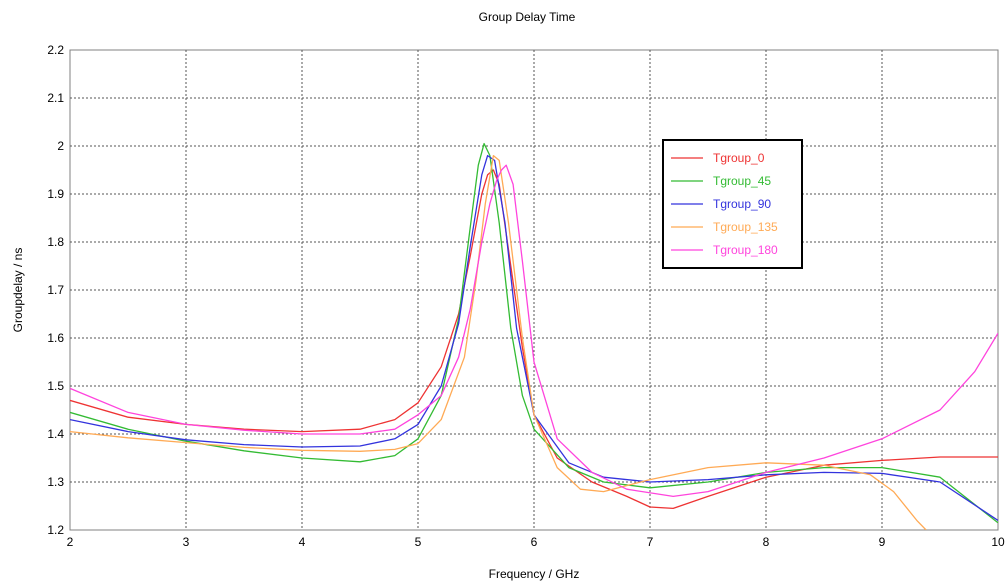  I want to click on x-tick-label: 7, so click(650, 542).